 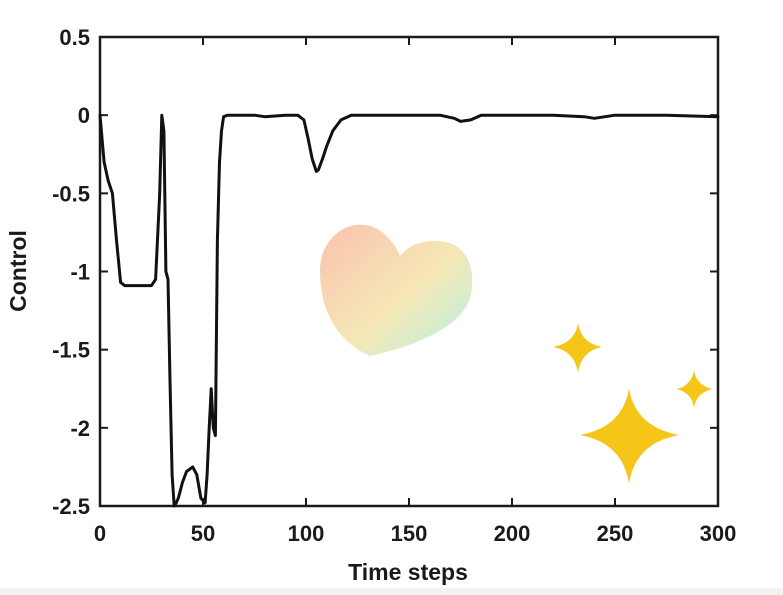 I want to click on x-tick-label: 200, so click(x=512, y=533).